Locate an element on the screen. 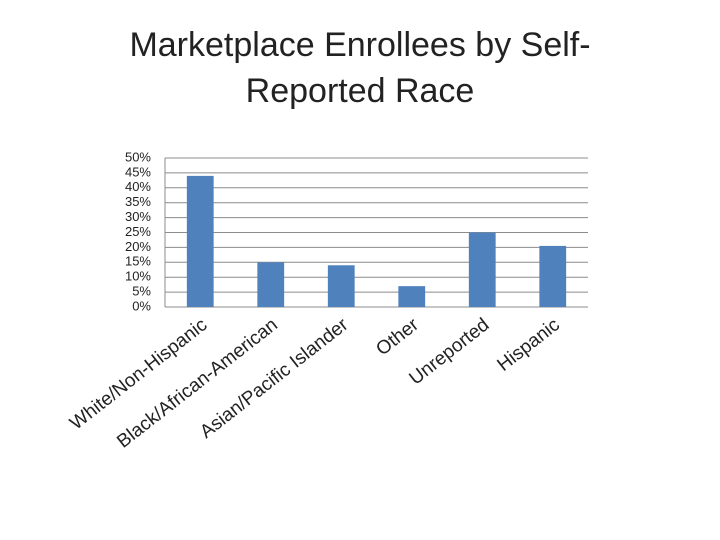 The width and height of the screenshot is (720, 540). y-tick-label: 50% is located at coordinates (138, 156).